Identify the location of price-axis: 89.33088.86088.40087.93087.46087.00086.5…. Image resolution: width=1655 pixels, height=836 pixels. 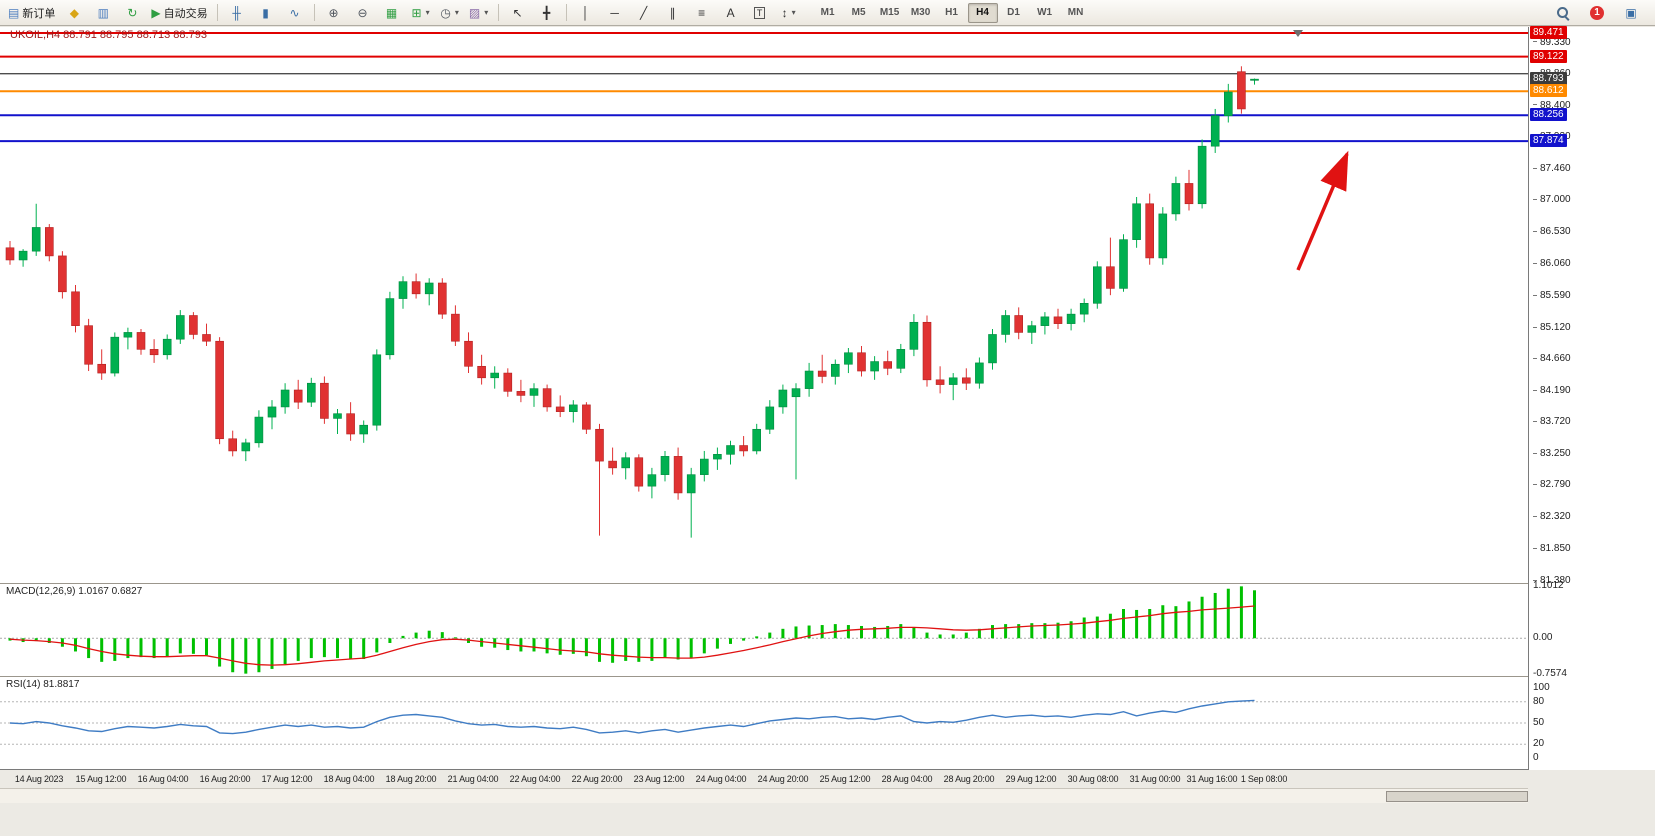
(1591, 398).